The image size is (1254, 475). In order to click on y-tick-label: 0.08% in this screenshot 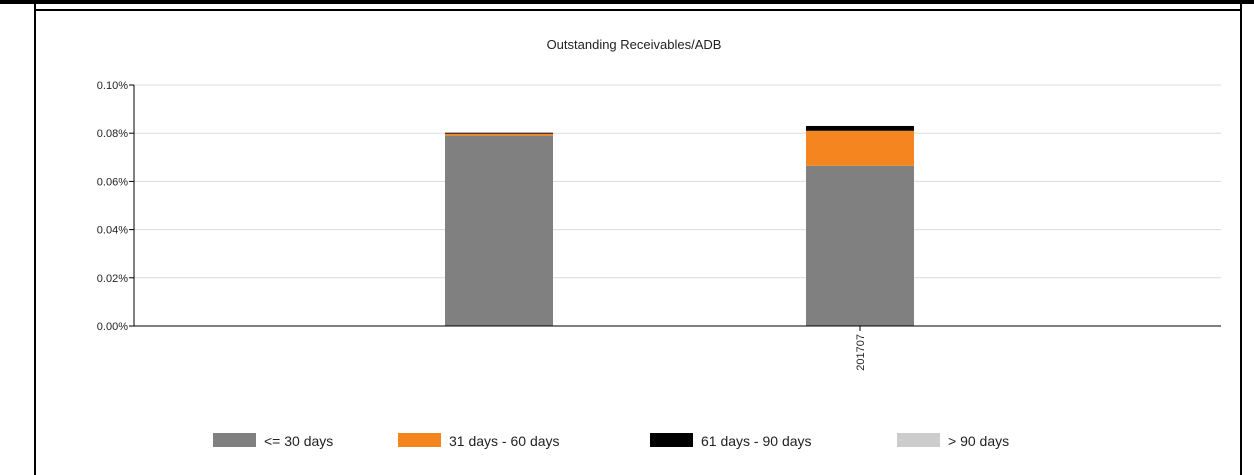, I will do `click(112, 134)`.